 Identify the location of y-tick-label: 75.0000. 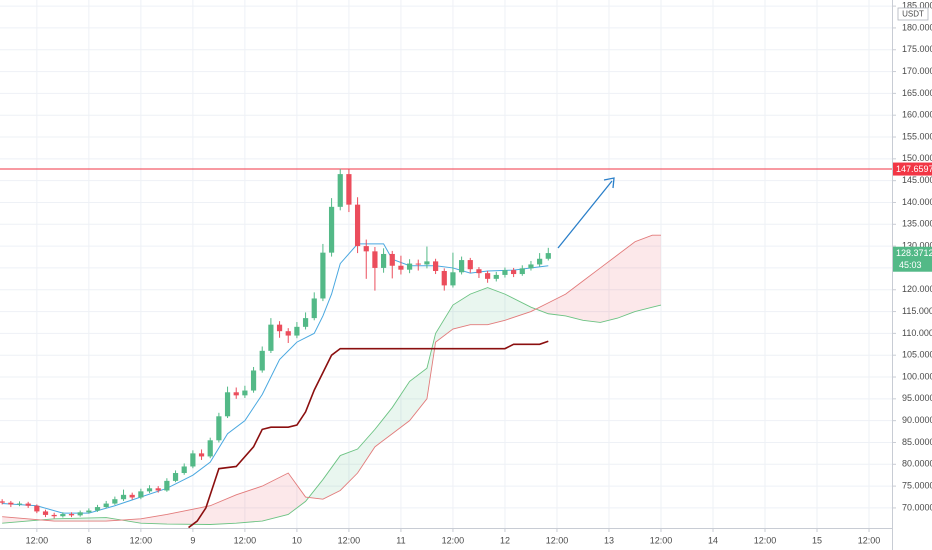
(917, 485).